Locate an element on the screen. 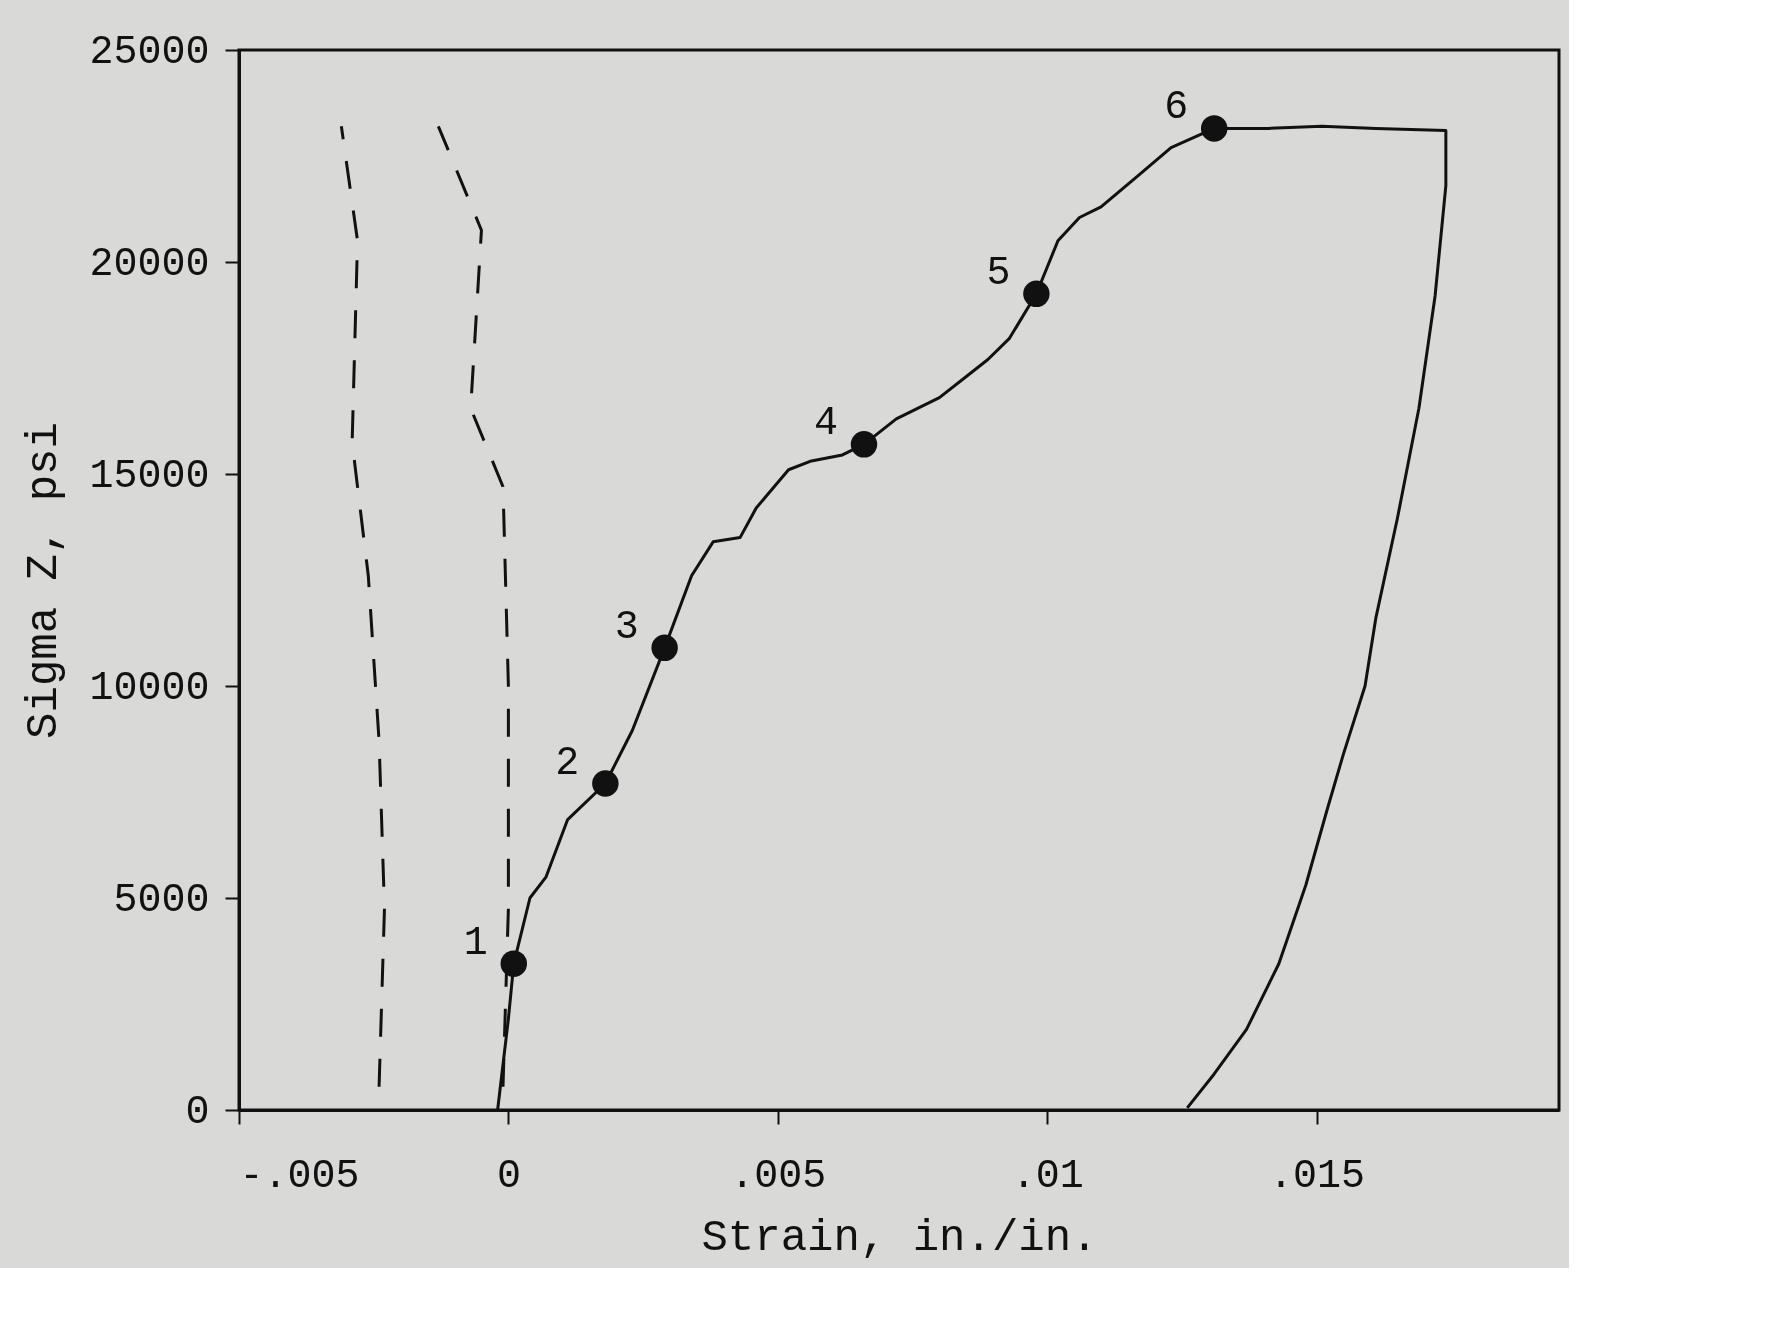  y-tick-label: 0 is located at coordinates (197, 1112).